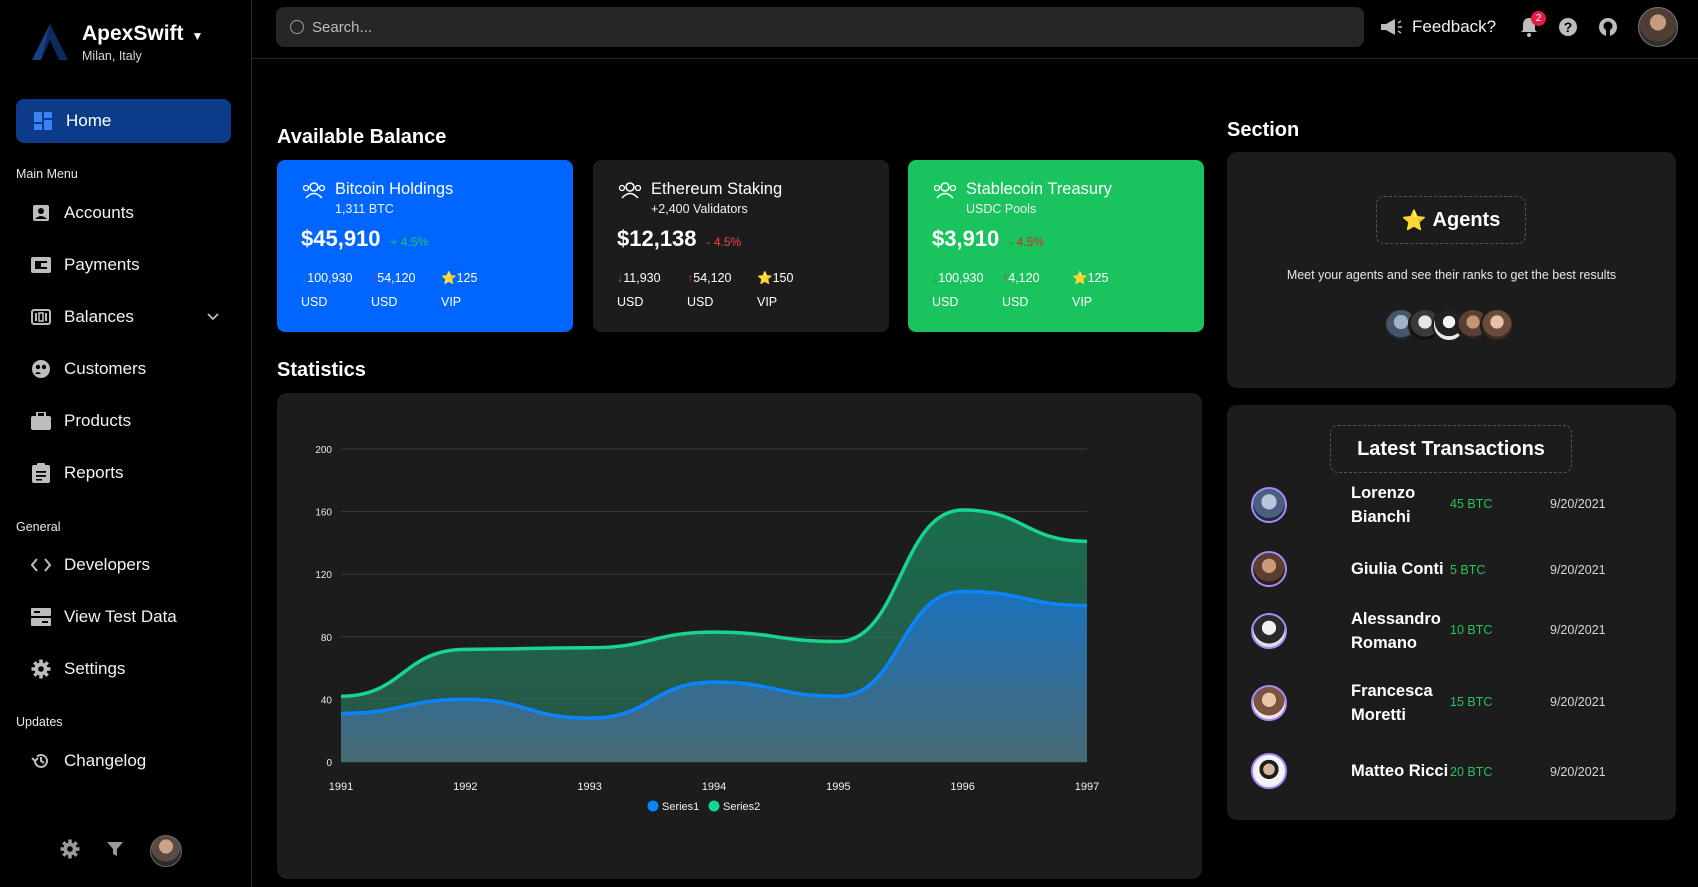 This screenshot has height=887, width=1698. What do you see at coordinates (70, 851) in the screenshot?
I see `gear-icon` at bounding box center [70, 851].